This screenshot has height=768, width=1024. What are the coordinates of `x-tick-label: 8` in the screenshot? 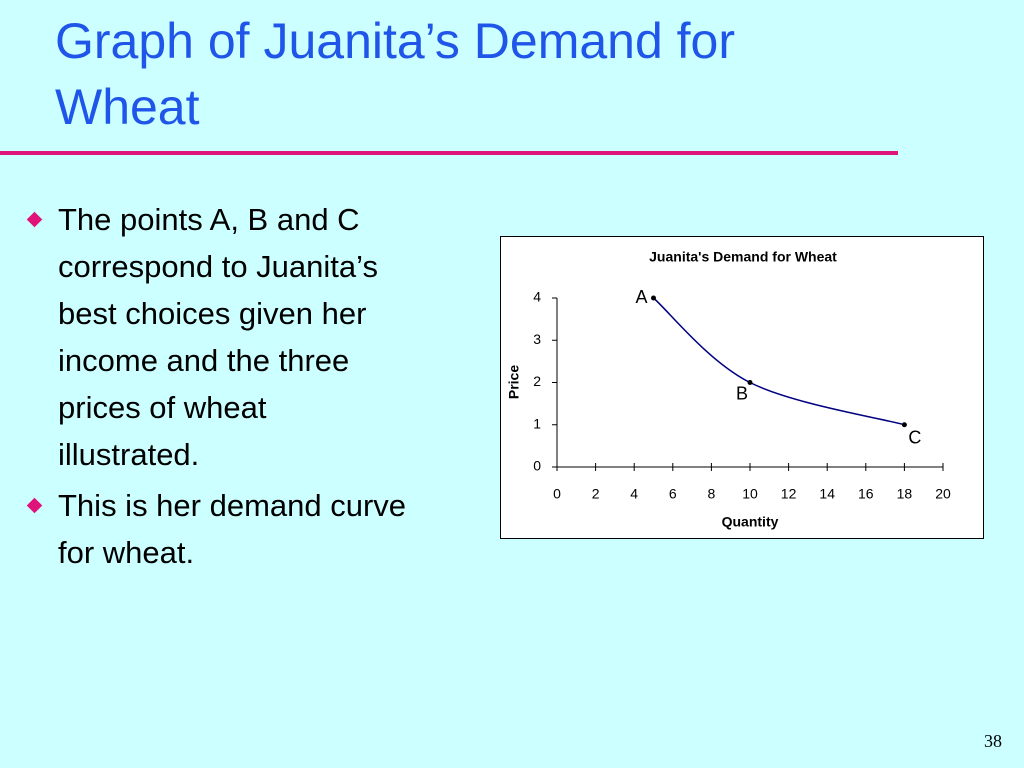 It's located at (712, 494).